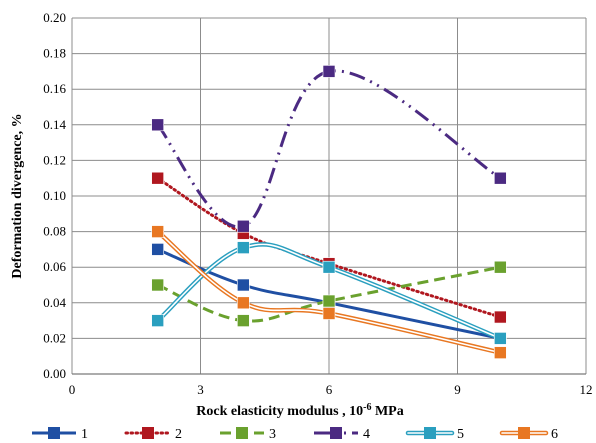 This screenshot has width=596, height=443. I want to click on y-tick-label: 0.02, so click(54, 337).